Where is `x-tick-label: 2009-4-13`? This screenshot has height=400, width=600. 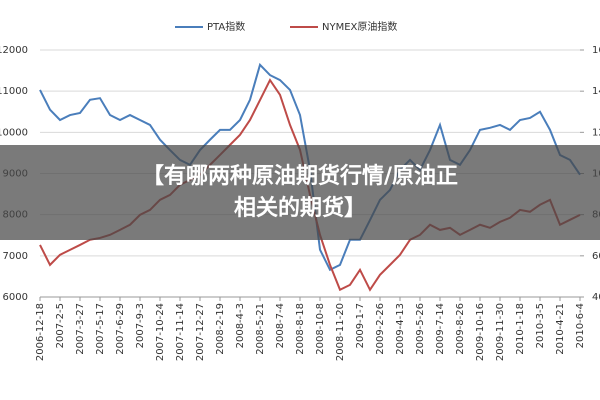
x-tick-label: 2009-4-13 is located at coordinates (400, 329).